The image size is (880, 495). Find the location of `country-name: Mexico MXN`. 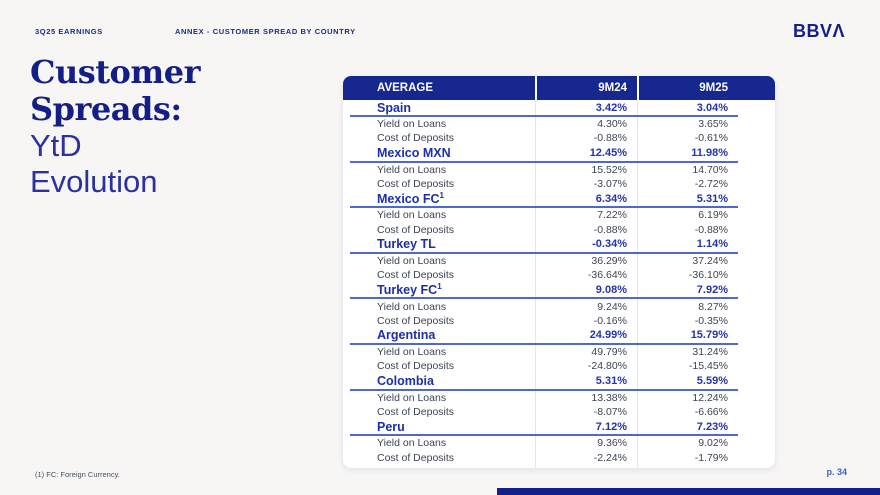

country-name: Mexico MXN is located at coordinates (414, 153).